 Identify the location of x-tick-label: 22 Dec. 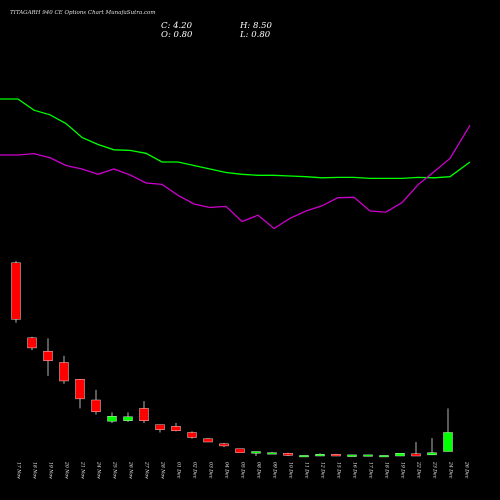
(419, 470).